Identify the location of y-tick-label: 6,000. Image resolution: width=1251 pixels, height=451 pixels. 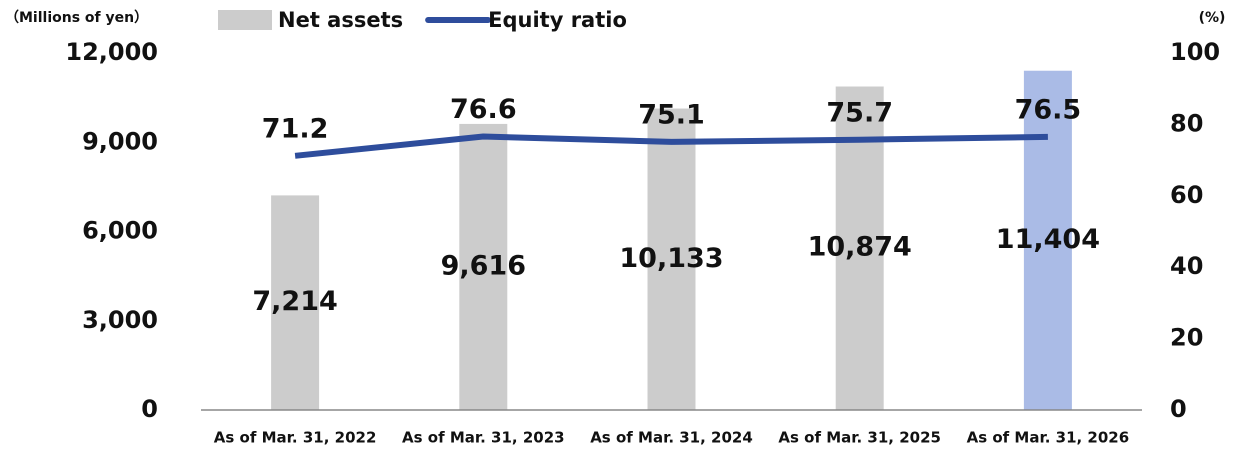
(120, 231).